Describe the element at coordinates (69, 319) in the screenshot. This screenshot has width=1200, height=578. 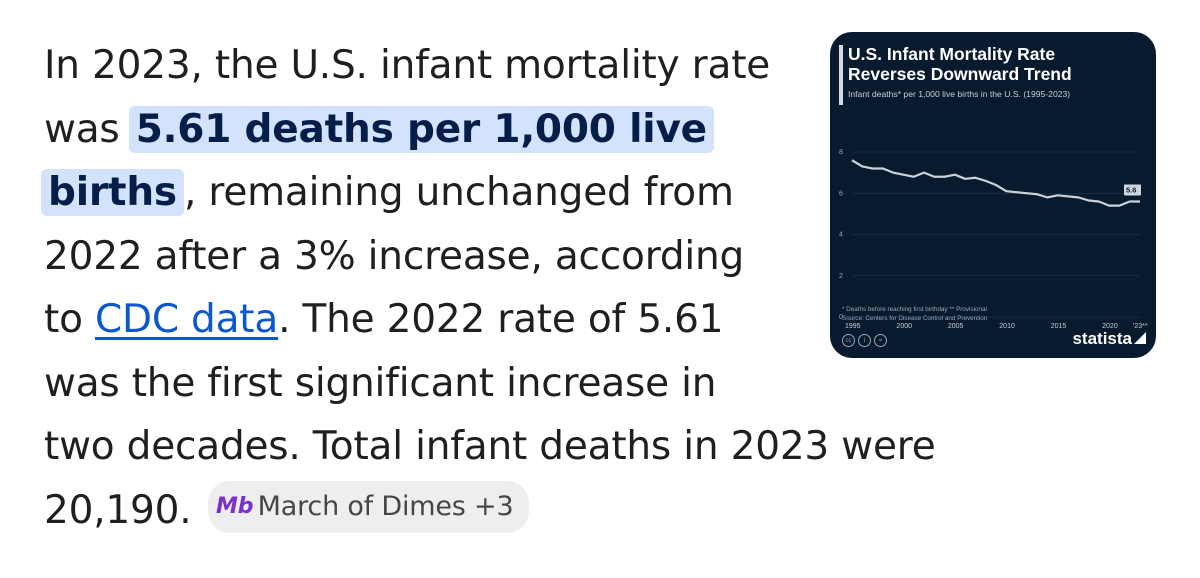
I see `answer-text: to` at that location.